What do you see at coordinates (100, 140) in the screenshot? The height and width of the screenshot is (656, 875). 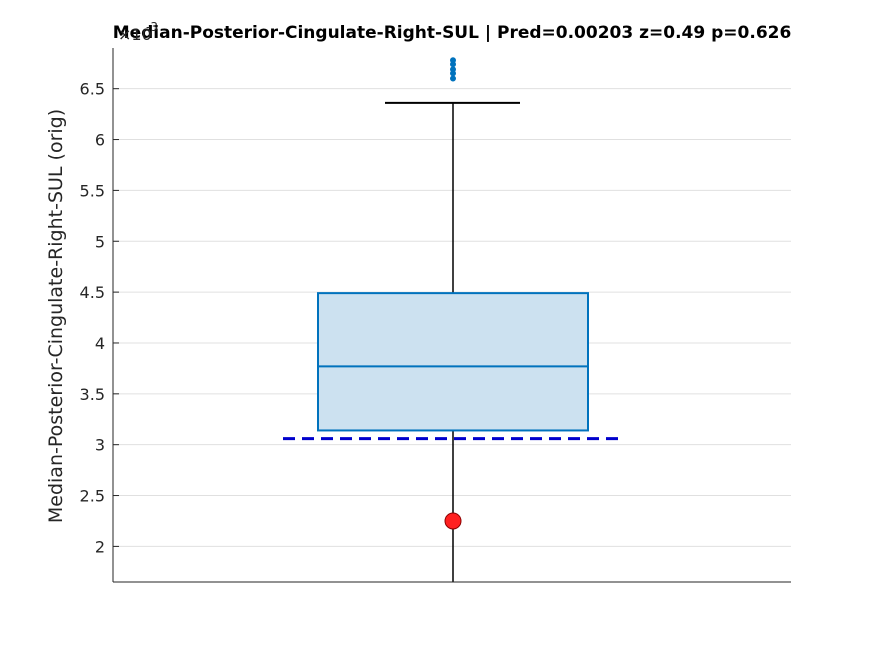 I see `y-tick-label: 6` at bounding box center [100, 140].